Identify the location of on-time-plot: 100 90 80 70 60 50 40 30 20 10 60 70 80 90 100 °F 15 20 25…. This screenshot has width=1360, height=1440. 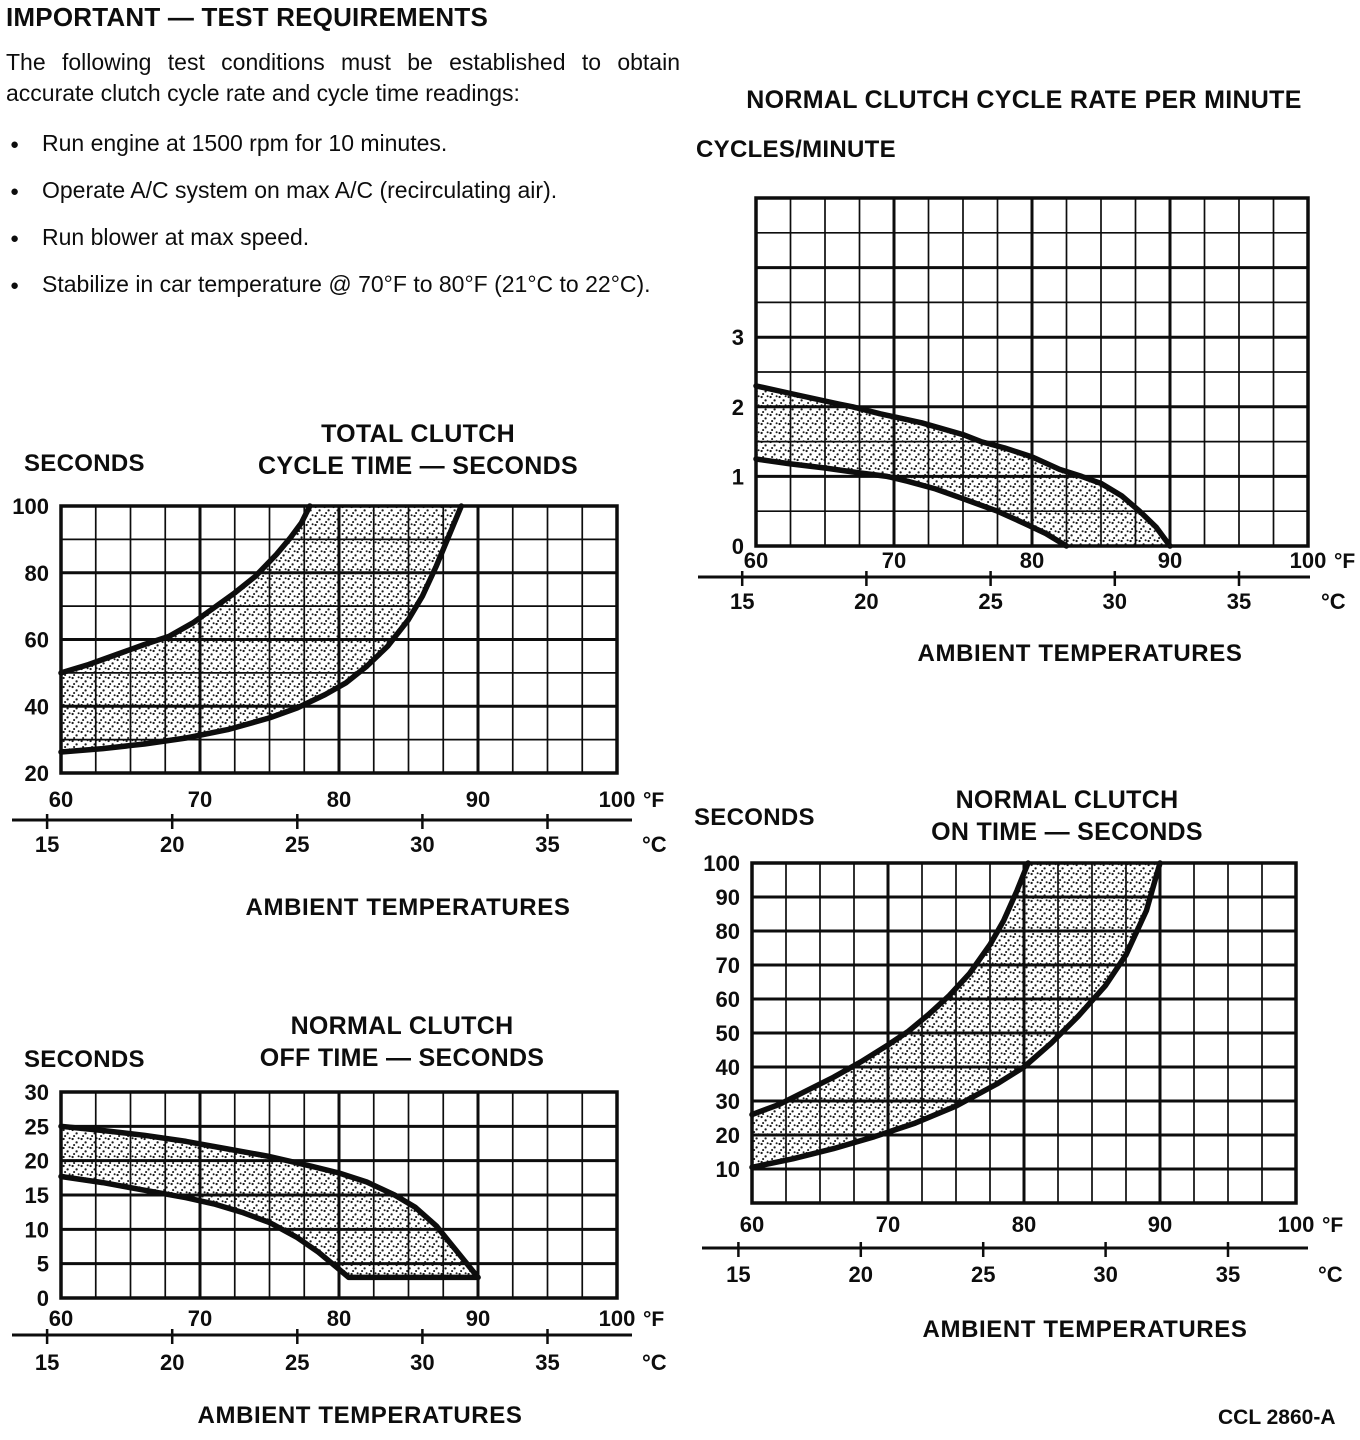
(1023, 1069).